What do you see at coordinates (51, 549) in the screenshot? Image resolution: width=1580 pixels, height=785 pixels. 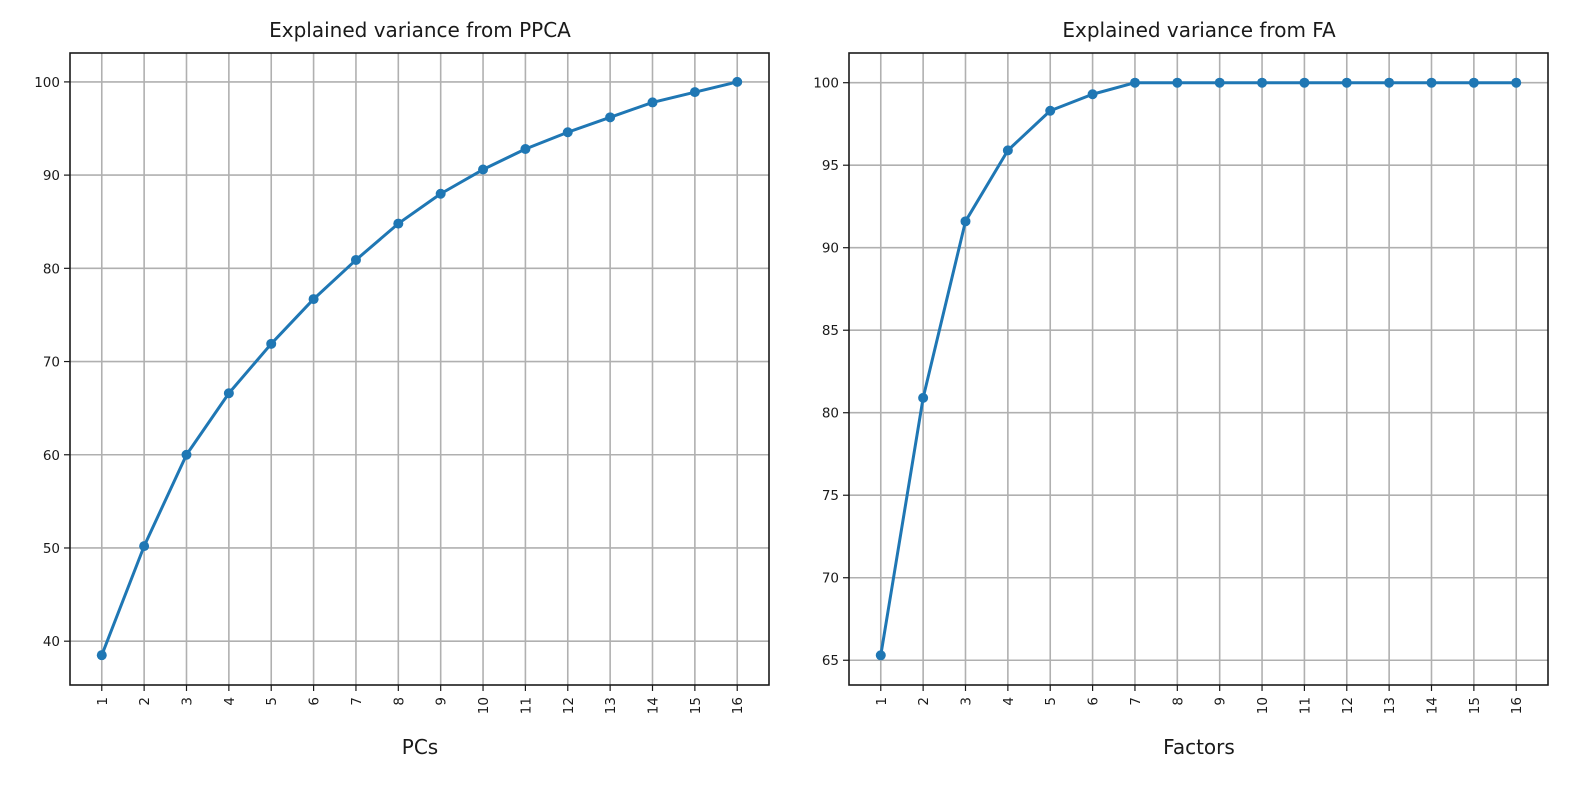 I see `y-tick-label: 50` at bounding box center [51, 549].